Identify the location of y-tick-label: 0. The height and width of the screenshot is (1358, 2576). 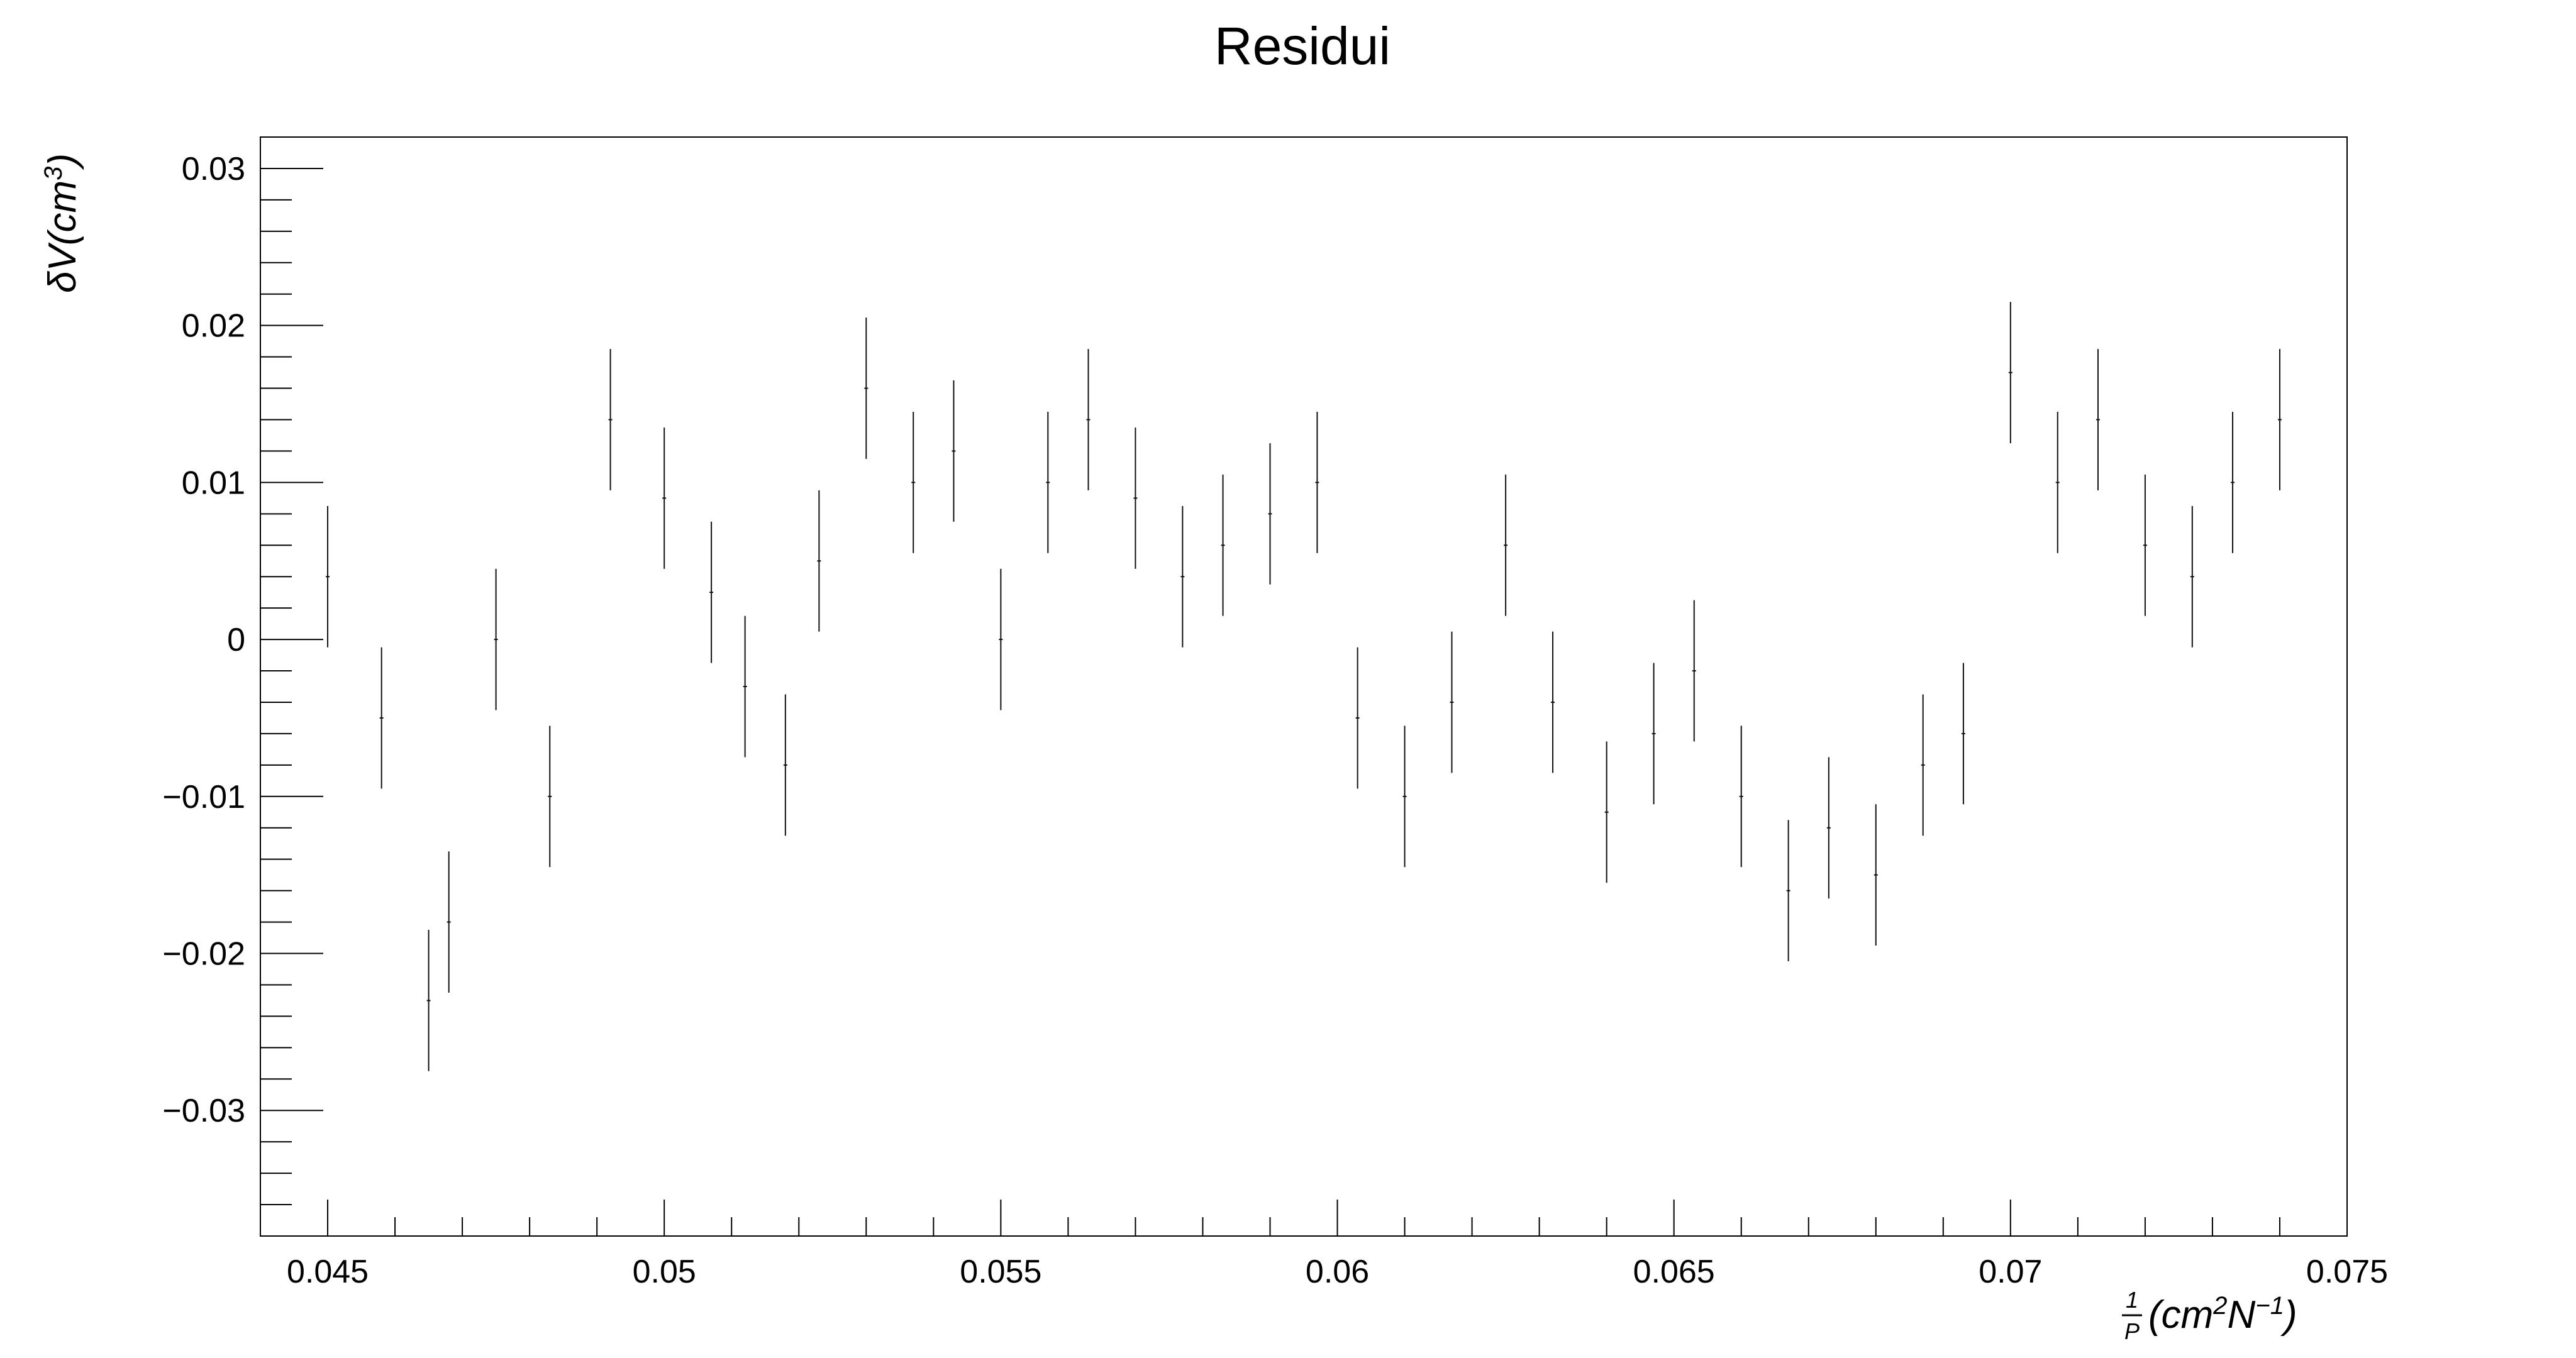
(236, 640).